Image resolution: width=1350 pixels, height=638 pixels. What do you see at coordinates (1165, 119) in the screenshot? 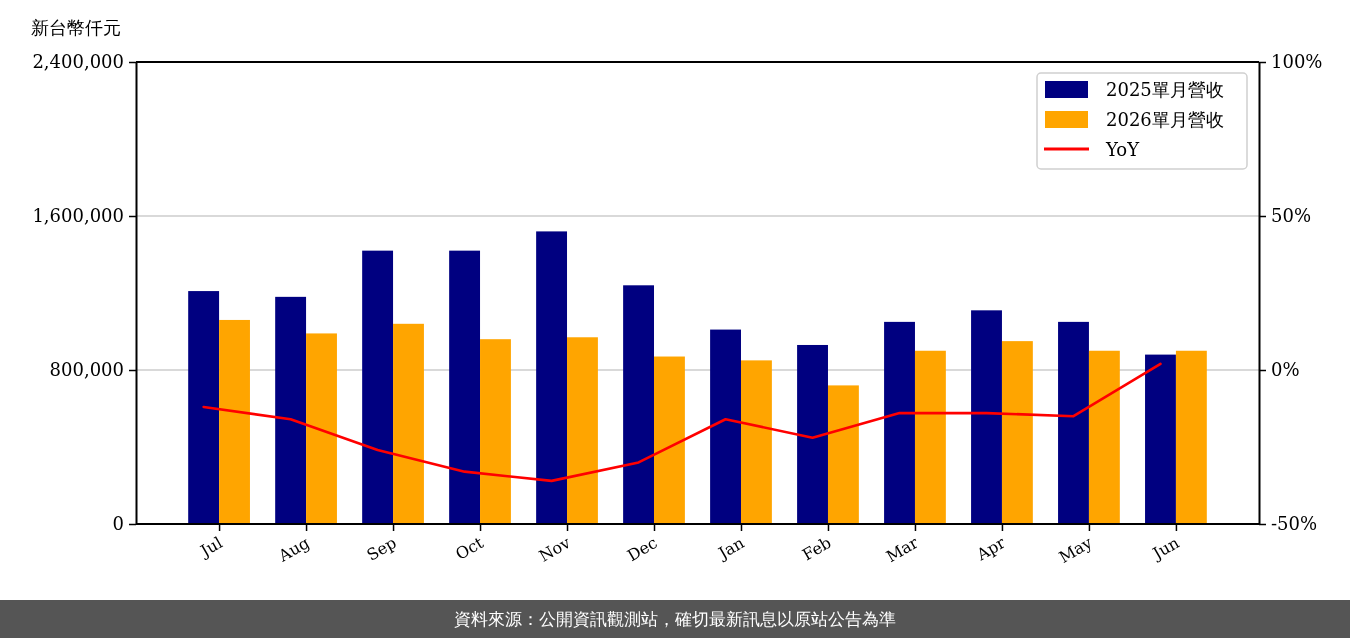
I see `legend-label: 2026單月營收` at bounding box center [1165, 119].